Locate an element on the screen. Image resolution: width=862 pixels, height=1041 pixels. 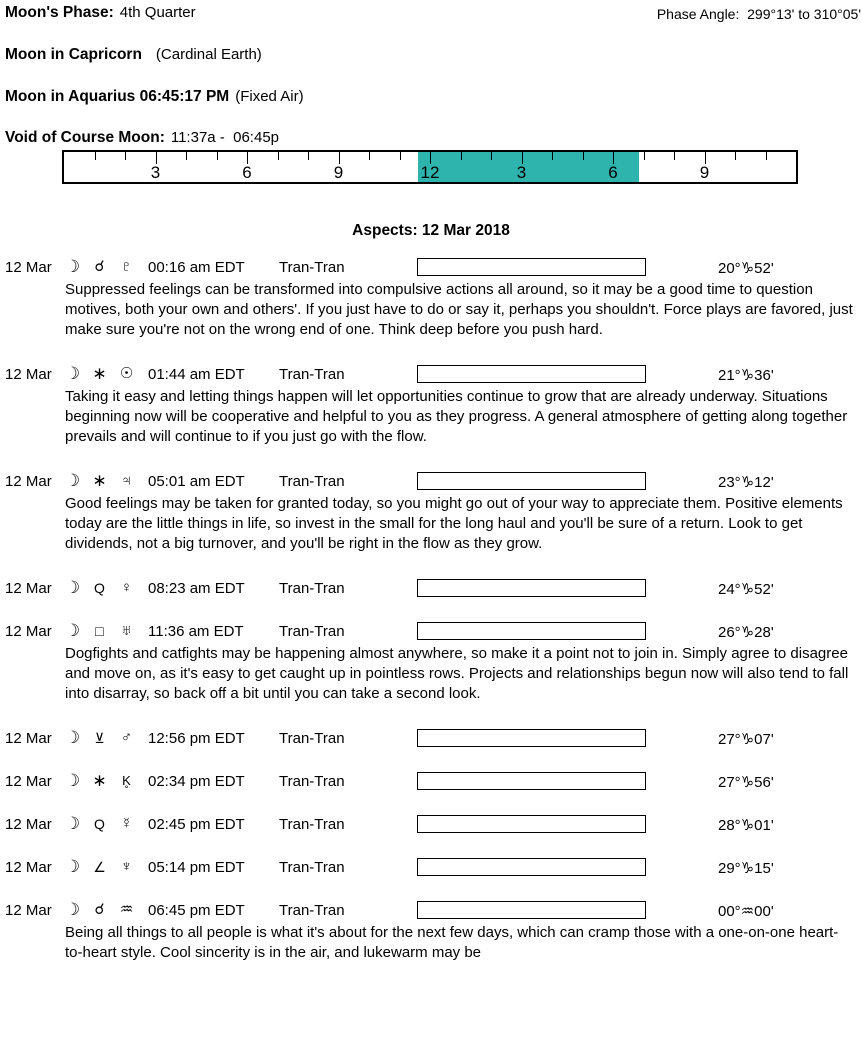
moon-phase-value: 4th Quarter is located at coordinates (157, 12).